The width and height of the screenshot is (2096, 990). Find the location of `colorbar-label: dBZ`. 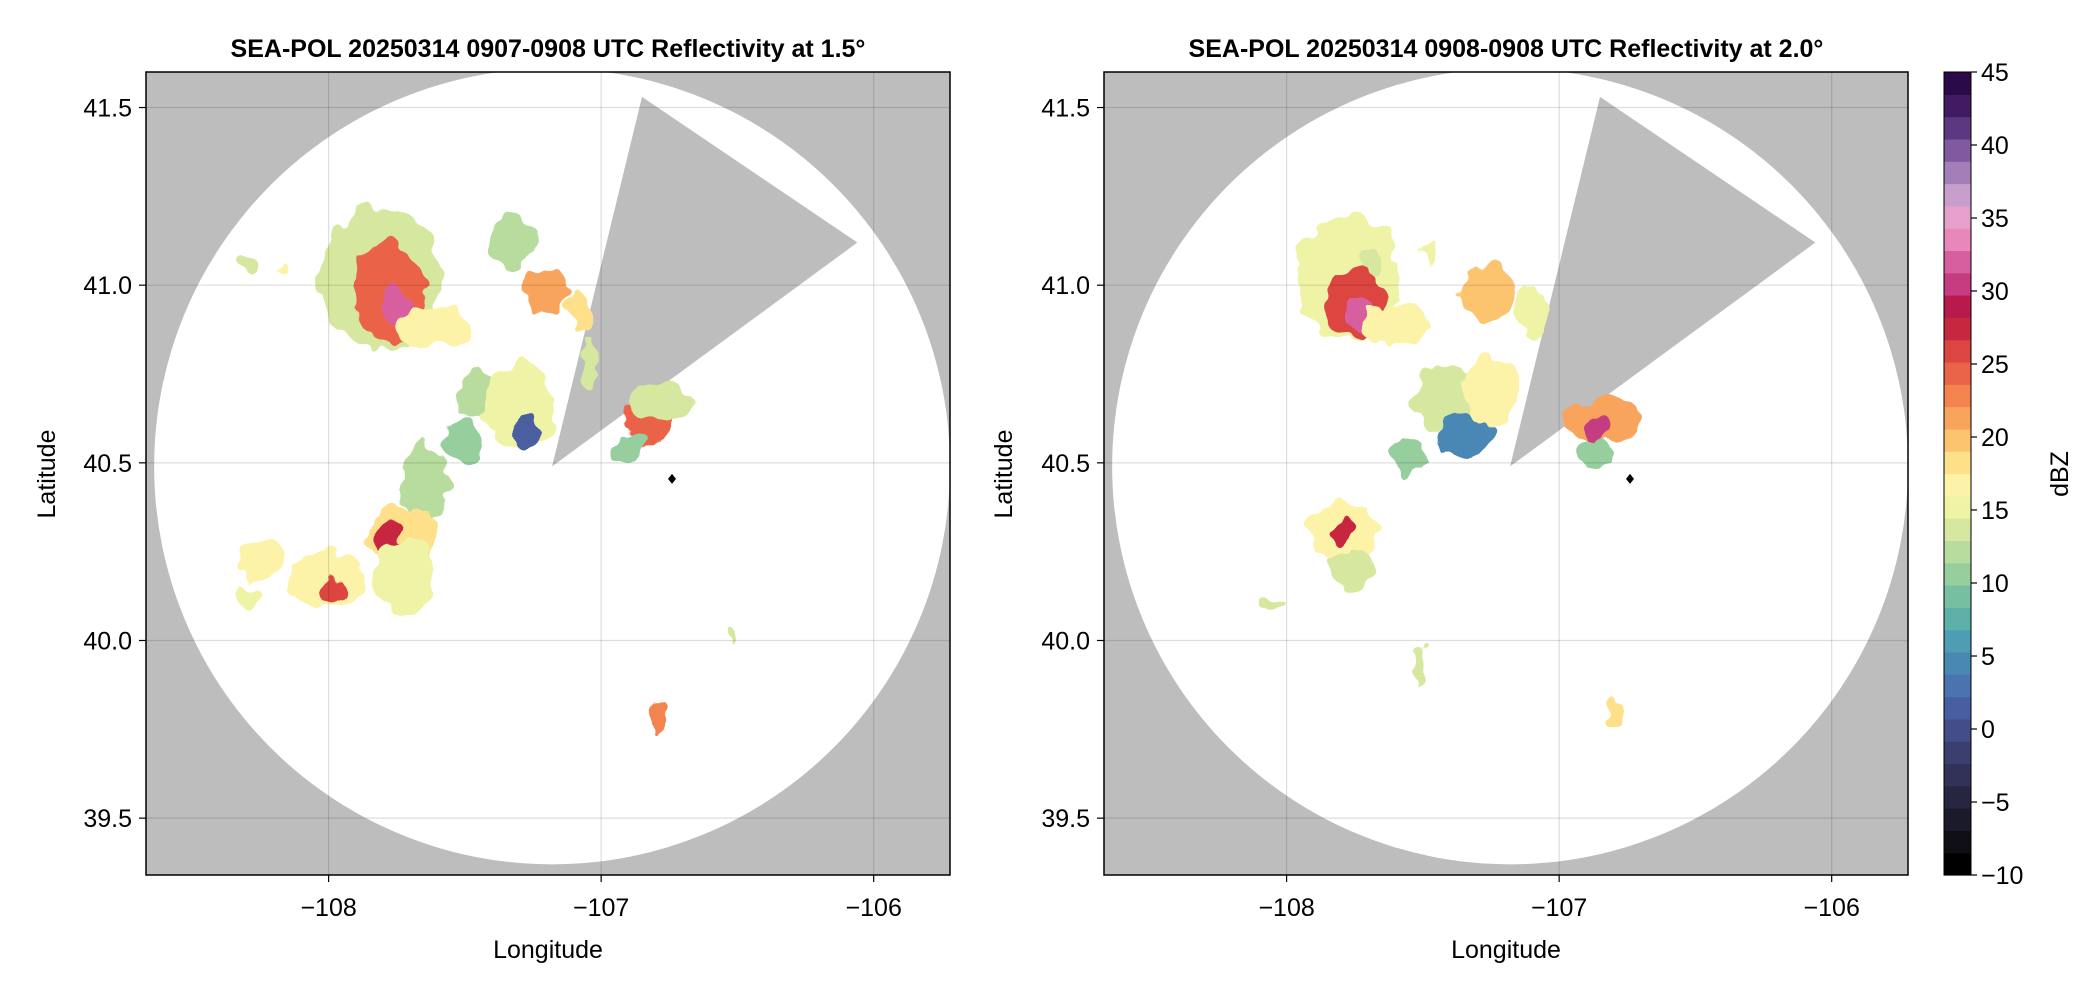

colorbar-label: dBZ is located at coordinates (2060, 474).